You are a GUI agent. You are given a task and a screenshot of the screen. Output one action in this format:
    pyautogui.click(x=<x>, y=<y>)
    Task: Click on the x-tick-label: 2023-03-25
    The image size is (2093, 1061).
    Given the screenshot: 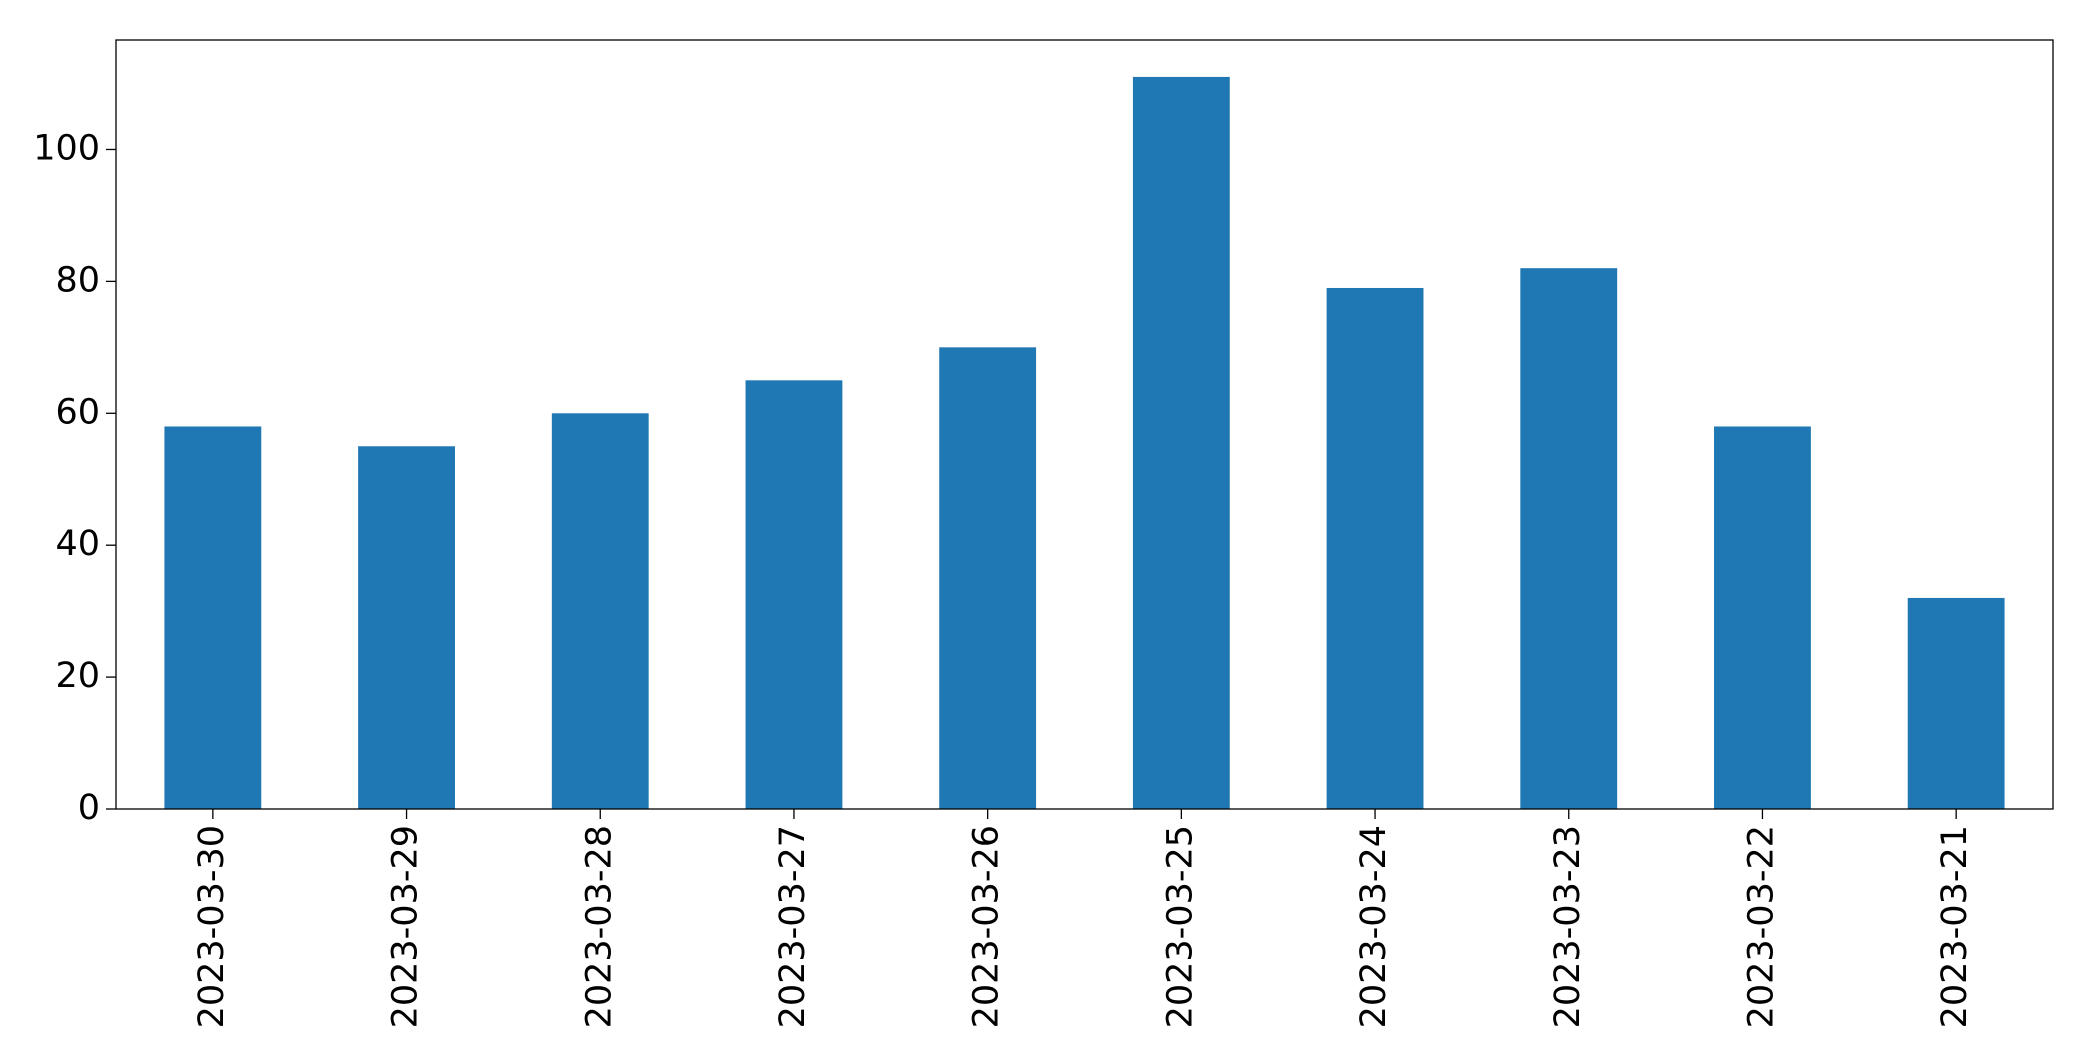 What is the action you would take?
    pyautogui.click(x=1180, y=926)
    